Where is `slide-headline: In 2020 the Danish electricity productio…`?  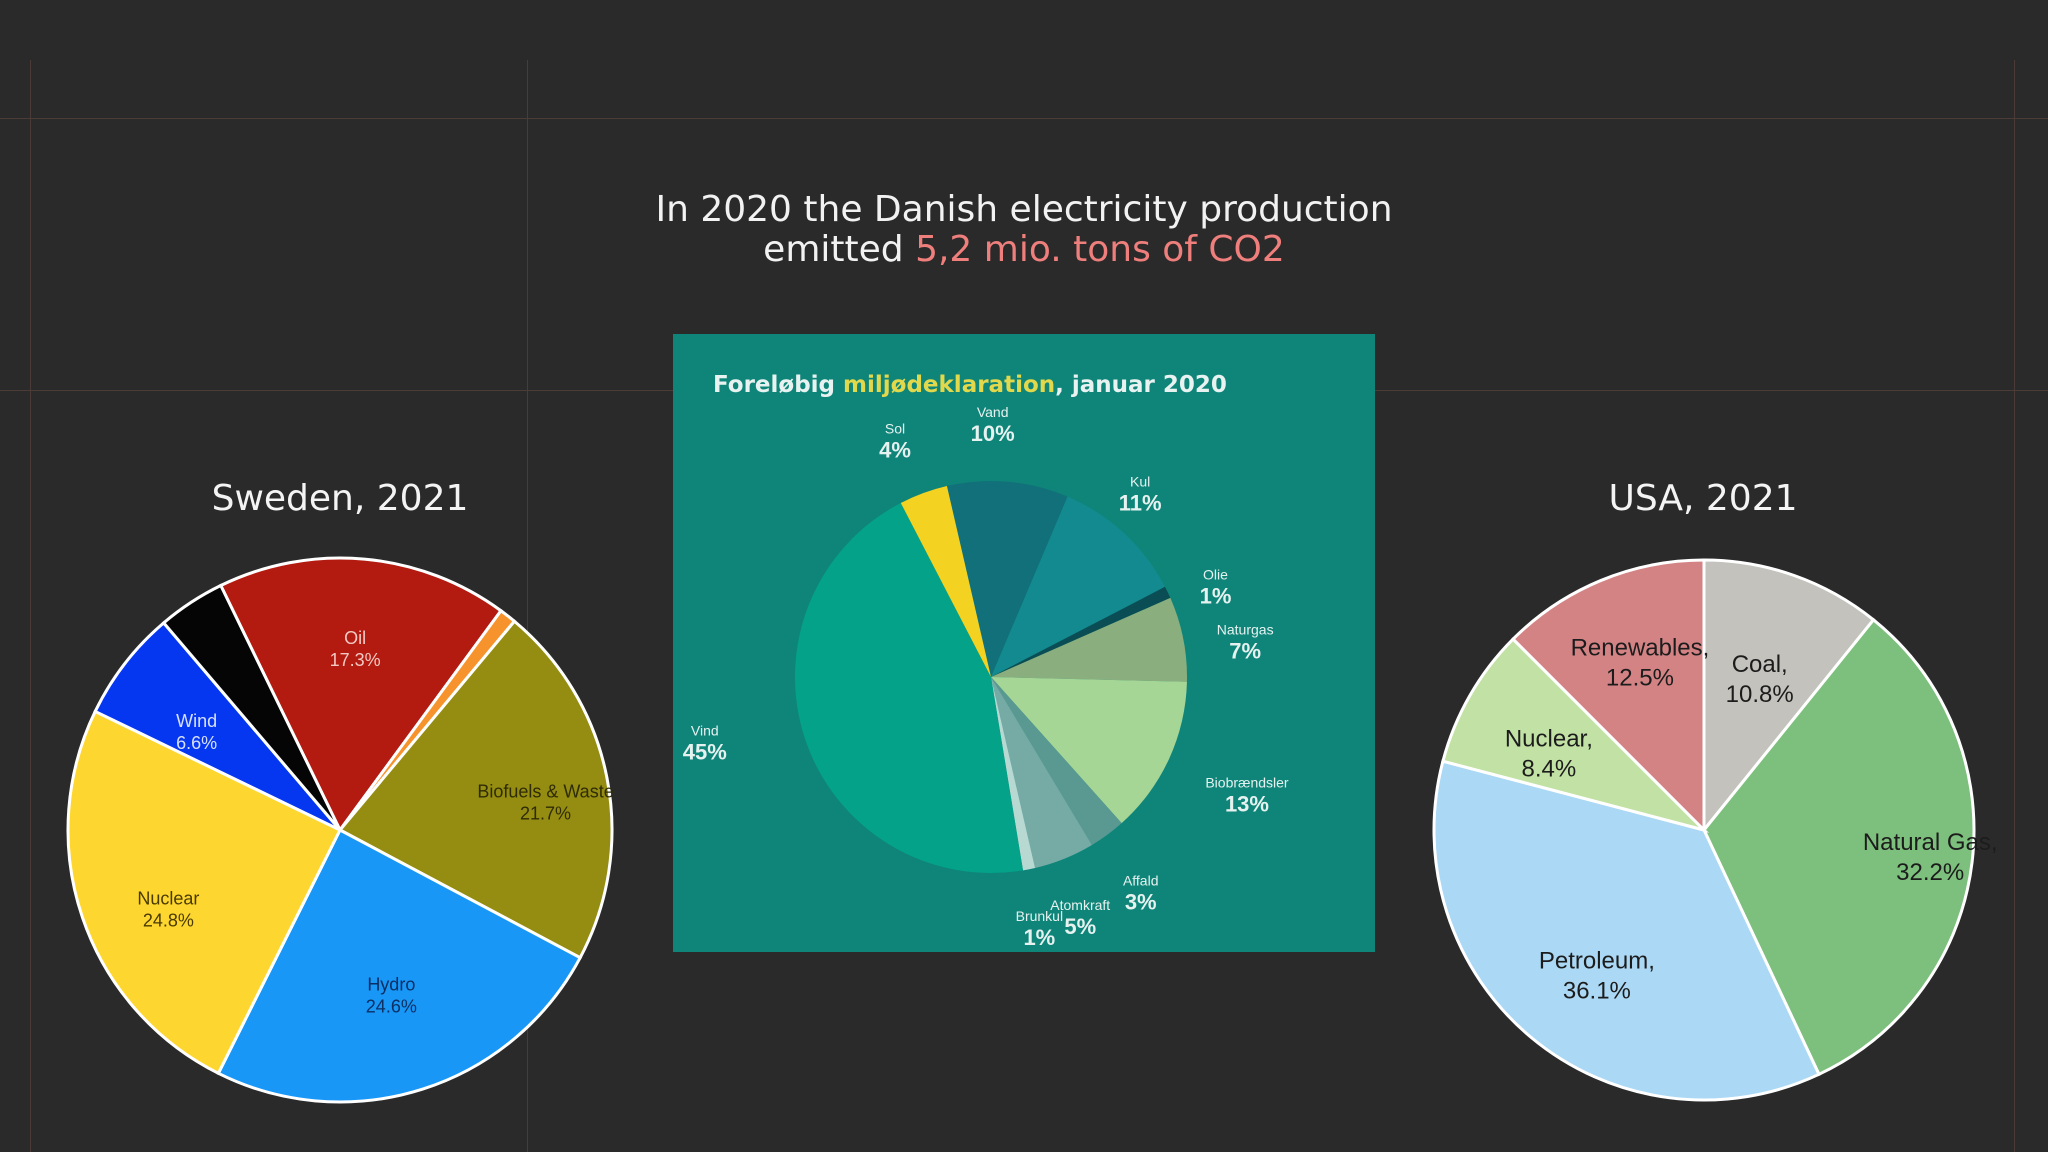
slide-headline: In 2020 the Danish electricity productio… is located at coordinates (1024, 230).